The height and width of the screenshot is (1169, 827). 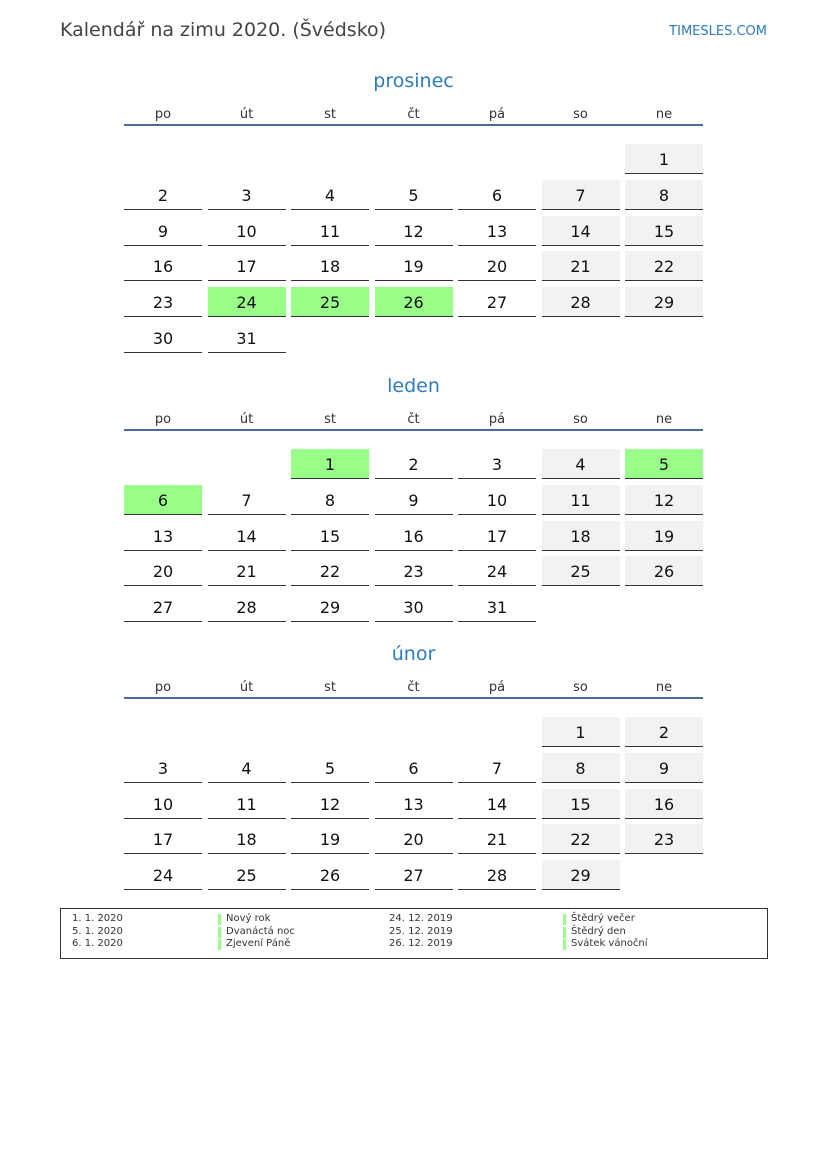 What do you see at coordinates (718, 31) in the screenshot?
I see `brand-link: TIMESLES.COM` at bounding box center [718, 31].